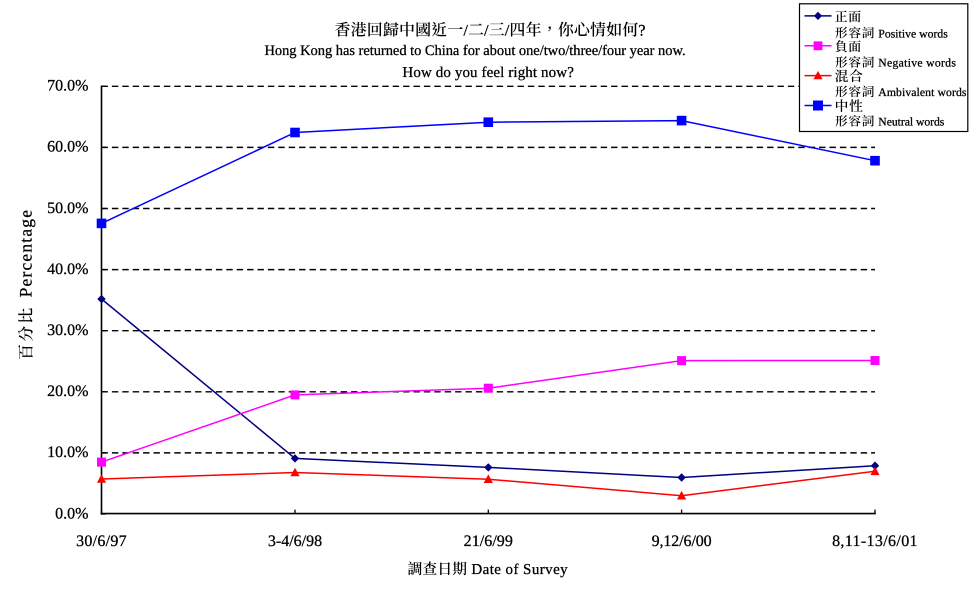 This screenshot has width=977, height=600. What do you see at coordinates (67, 86) in the screenshot?
I see `svg-text: 70.0%` at bounding box center [67, 86].